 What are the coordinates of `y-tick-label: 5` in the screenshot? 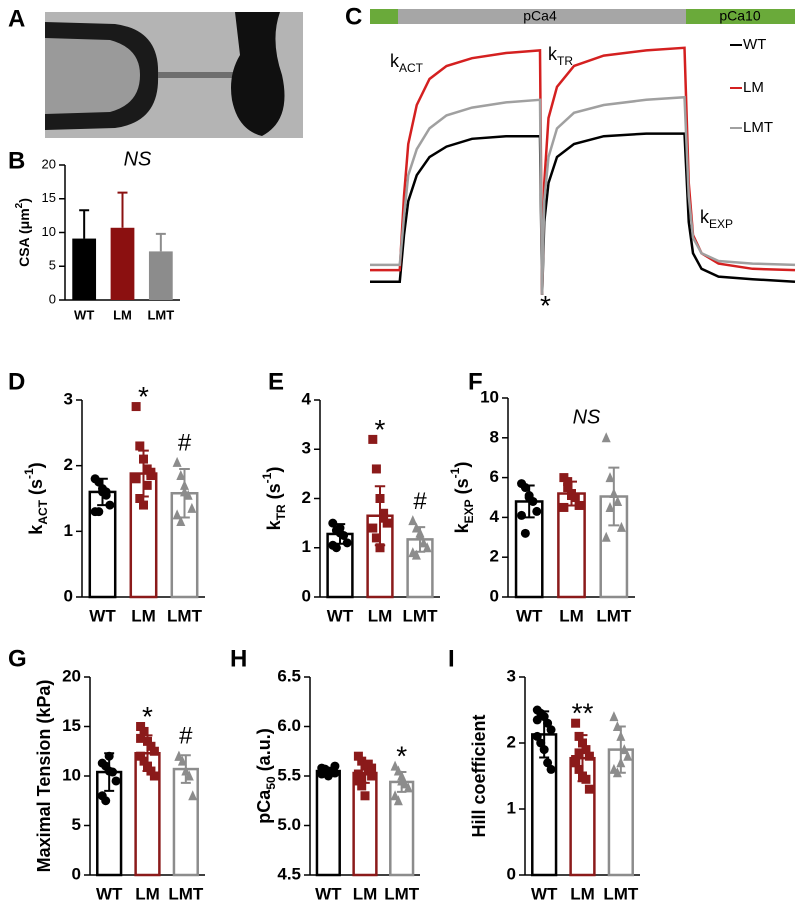 It's located at (76, 824).